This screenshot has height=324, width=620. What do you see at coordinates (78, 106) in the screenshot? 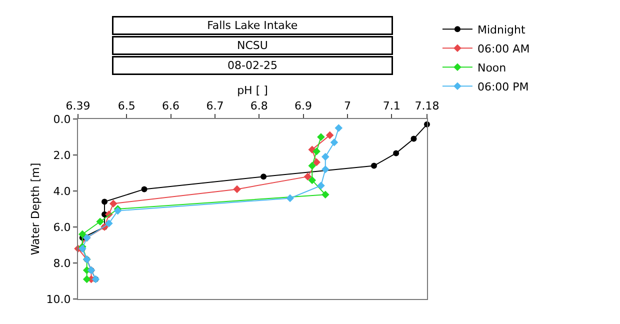
I see `x-tick-label: 6.39` at bounding box center [78, 106].